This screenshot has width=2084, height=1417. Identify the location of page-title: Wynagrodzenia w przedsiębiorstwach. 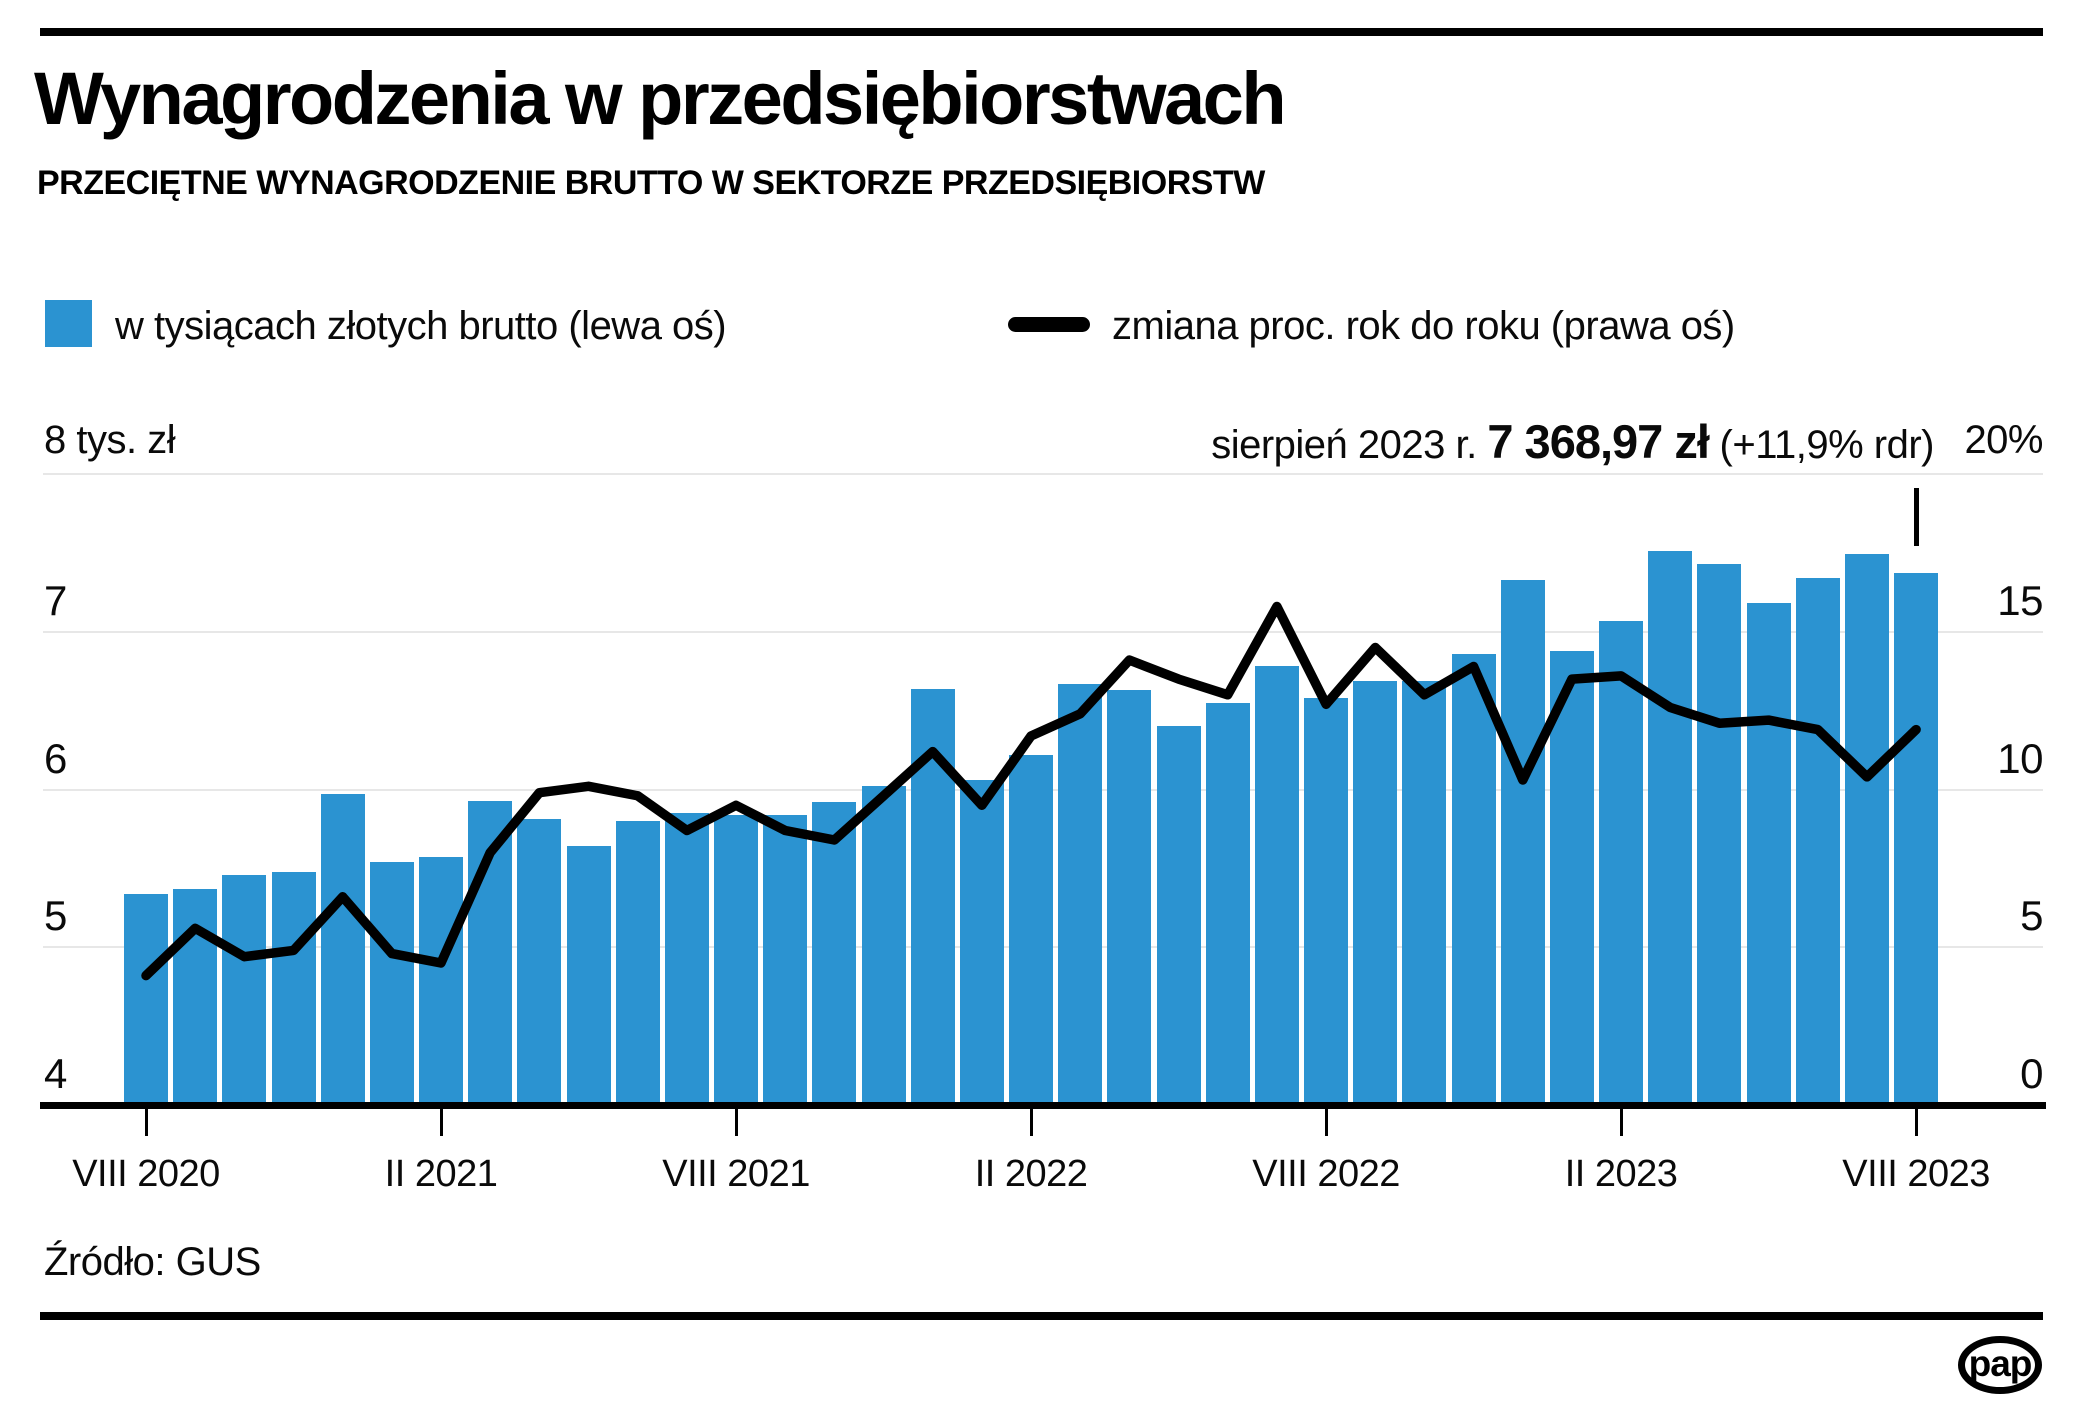
(660, 98).